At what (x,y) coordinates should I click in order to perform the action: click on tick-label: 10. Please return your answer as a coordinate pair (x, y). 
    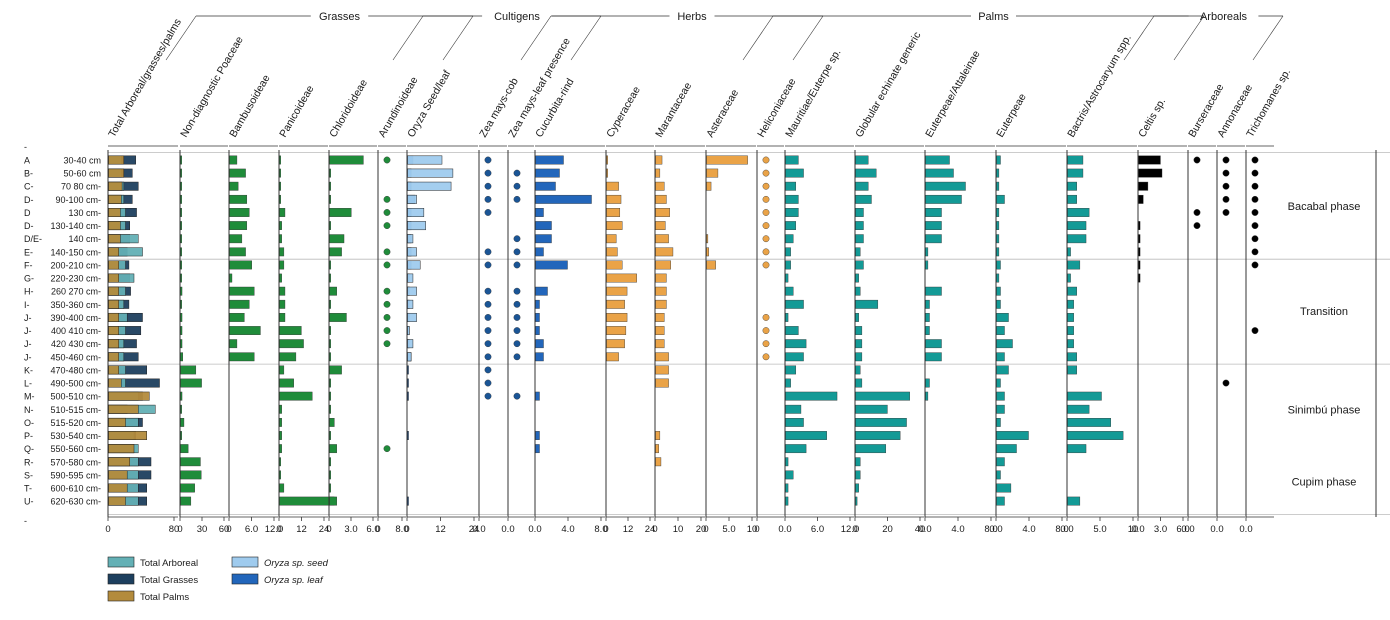
    Looking at the image, I should click on (752, 529).